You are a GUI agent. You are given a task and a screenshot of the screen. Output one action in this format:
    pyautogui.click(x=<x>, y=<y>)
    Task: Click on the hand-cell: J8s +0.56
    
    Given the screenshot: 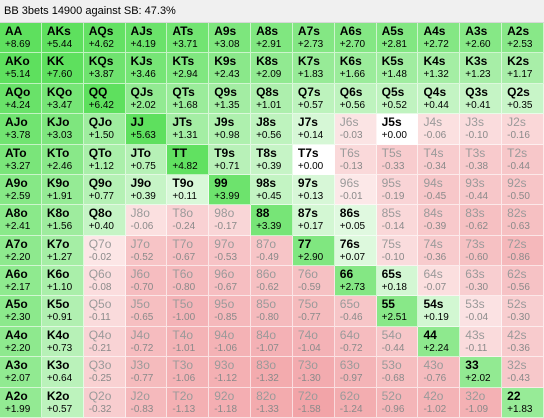 What is the action you would take?
    pyautogui.click(x=272, y=129)
    